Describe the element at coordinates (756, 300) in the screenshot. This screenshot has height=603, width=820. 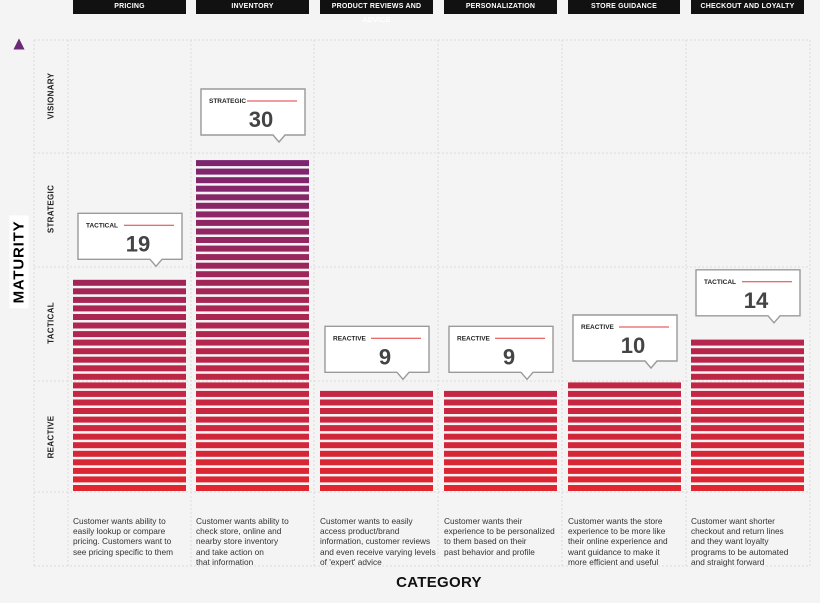
I see `callout-value: 14` at that location.